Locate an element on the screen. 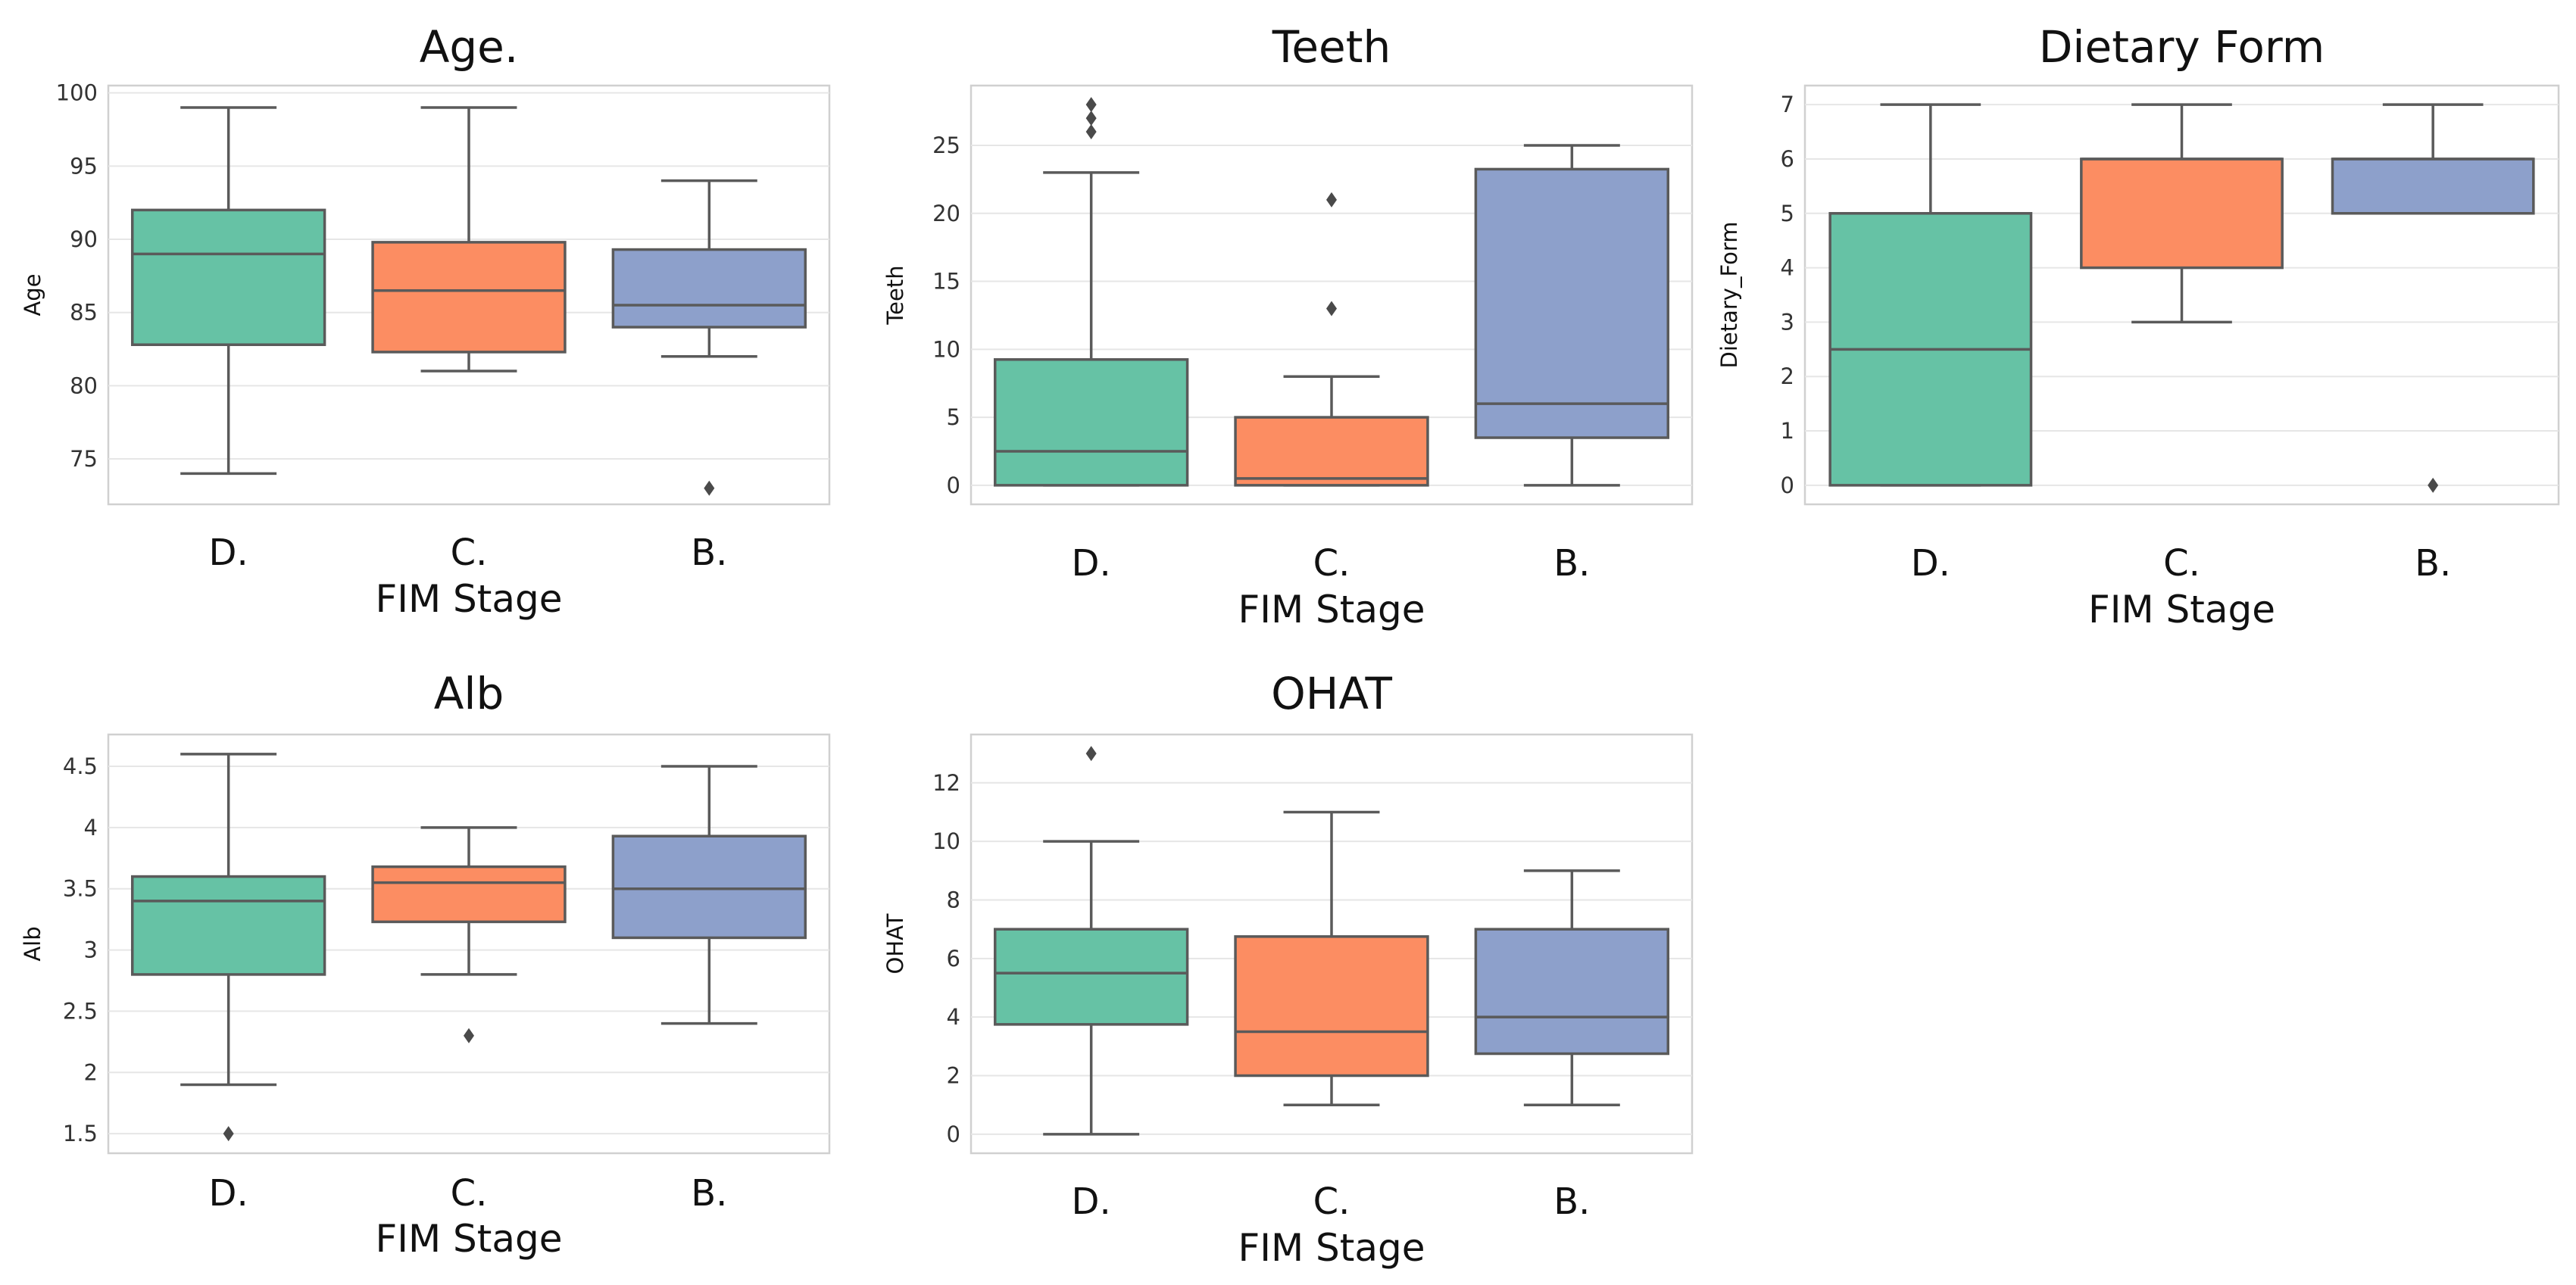  y-tick-label: 25 is located at coordinates (946, 145).